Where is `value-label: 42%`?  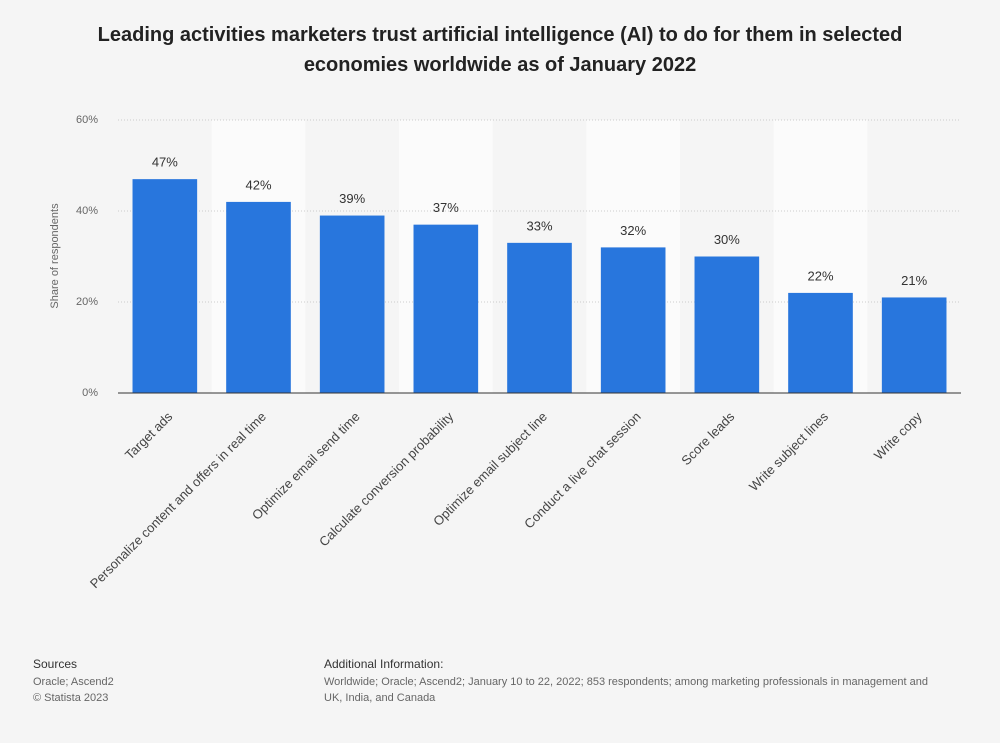
value-label: 42% is located at coordinates (258, 184).